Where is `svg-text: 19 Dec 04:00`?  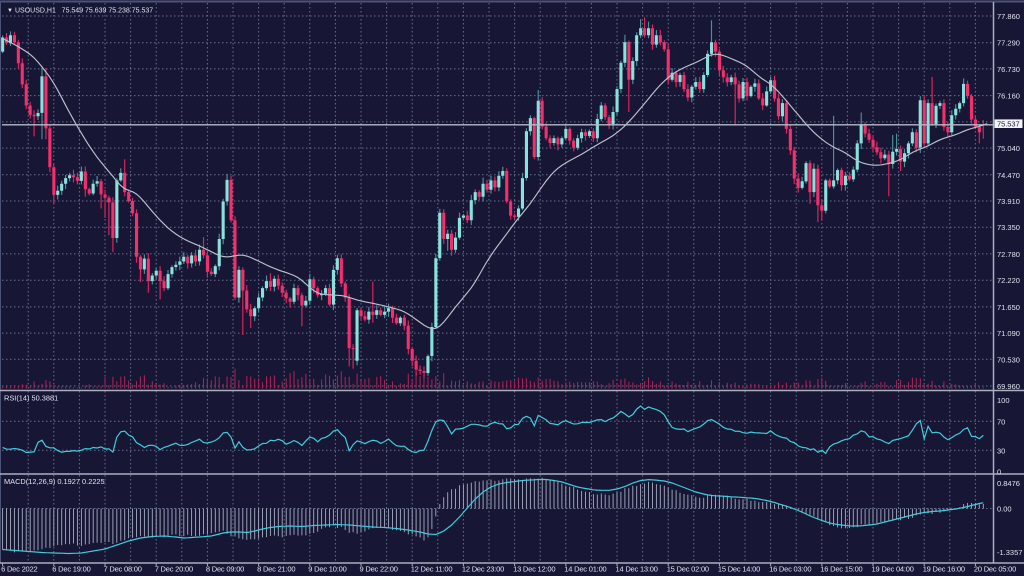
svg-text: 19 Dec 04:00 is located at coordinates (893, 569).